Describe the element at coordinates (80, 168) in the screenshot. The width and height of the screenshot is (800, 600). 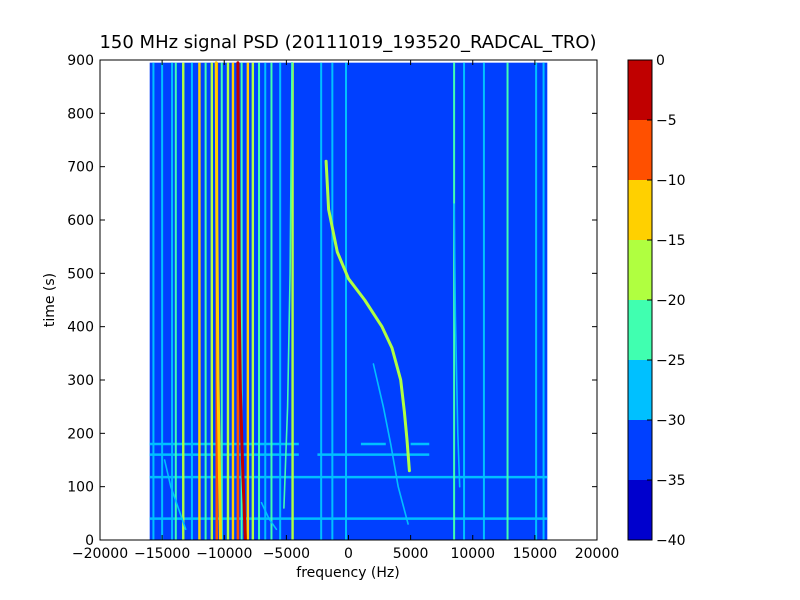
I see `y-tick-label: 700` at that location.